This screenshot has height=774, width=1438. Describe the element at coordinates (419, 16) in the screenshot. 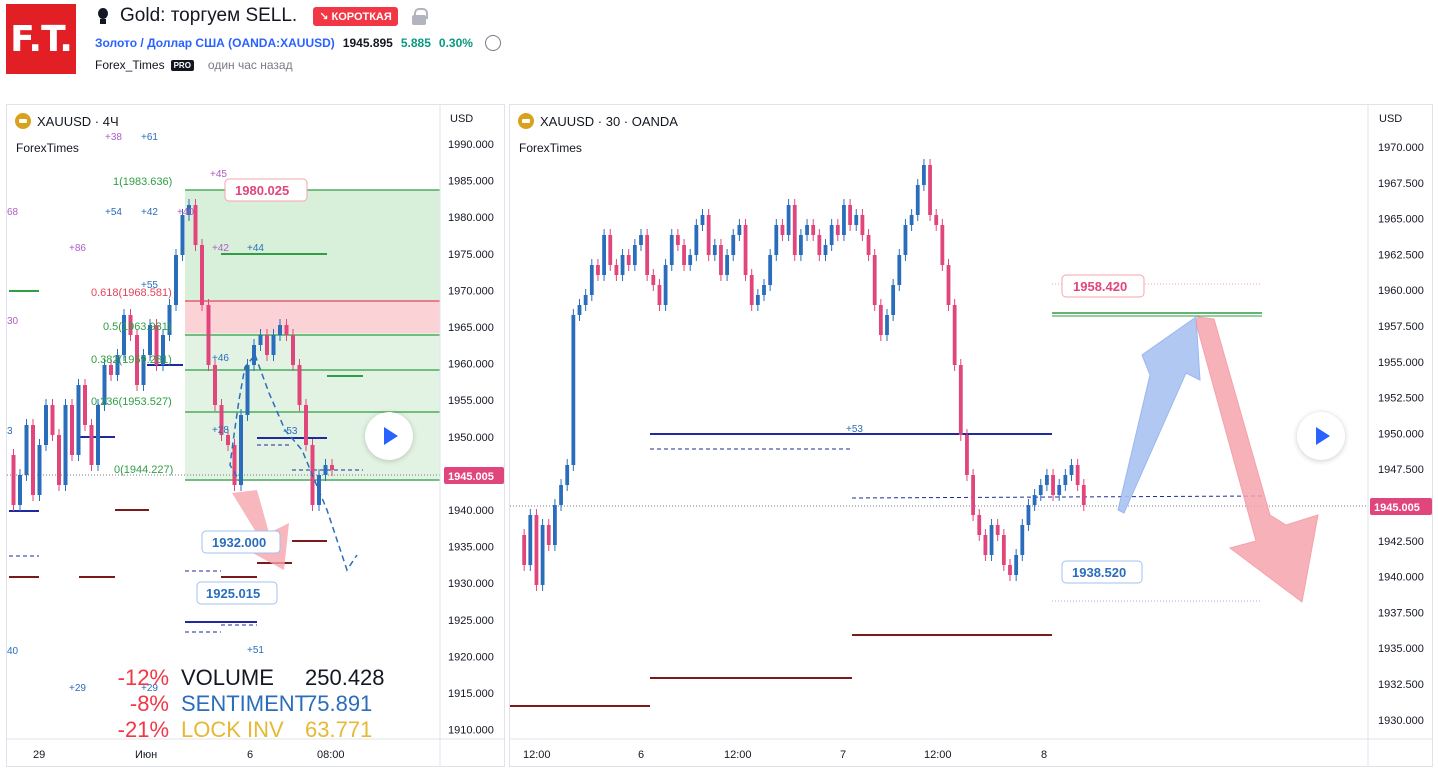

I see `lock-icon` at that location.